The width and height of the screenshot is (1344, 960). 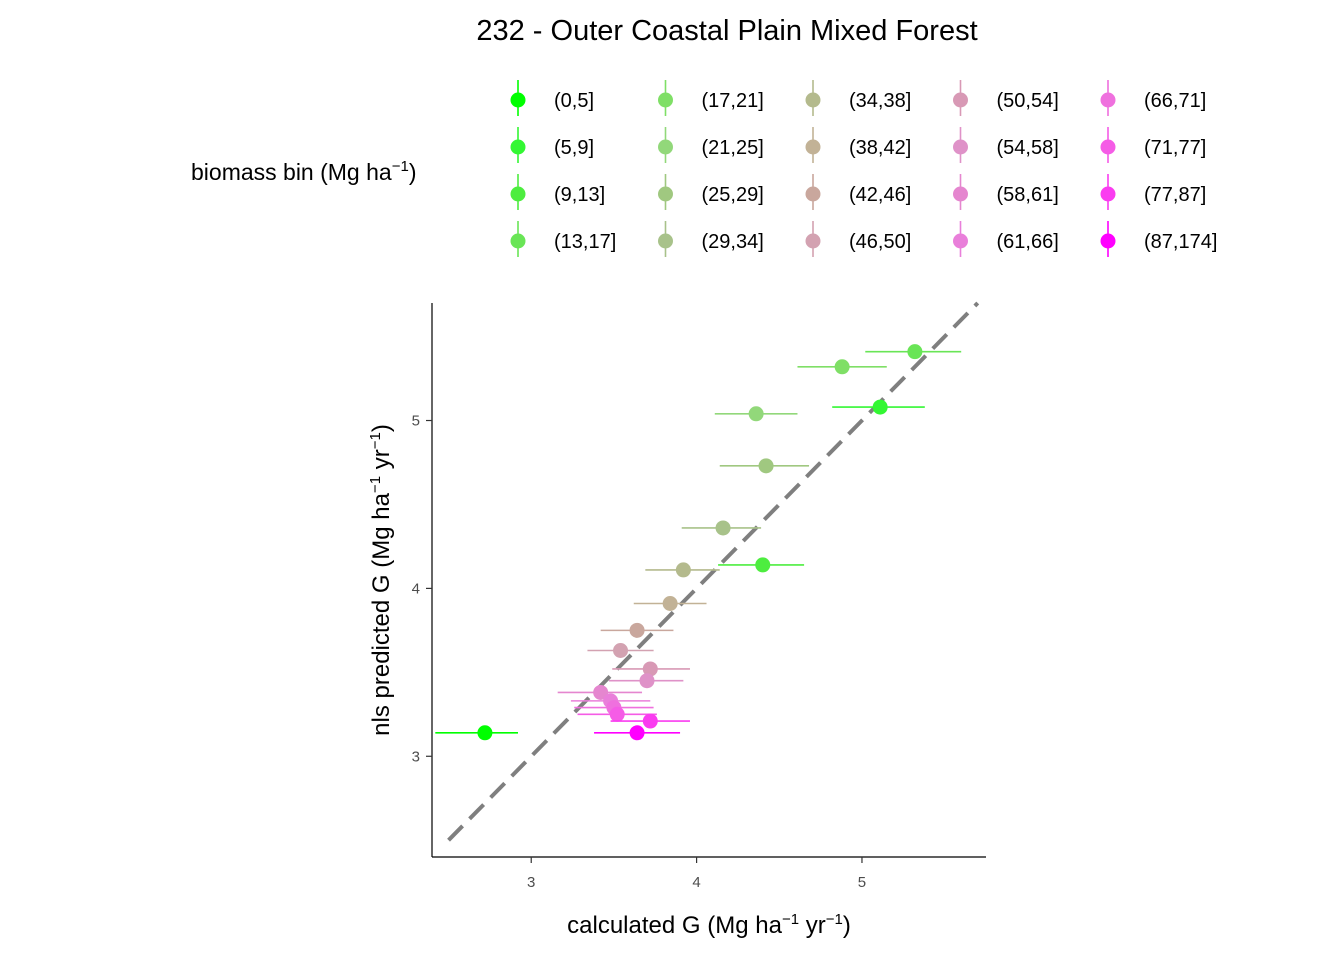 I want to click on legend-title-close: ), so click(x=413, y=172).